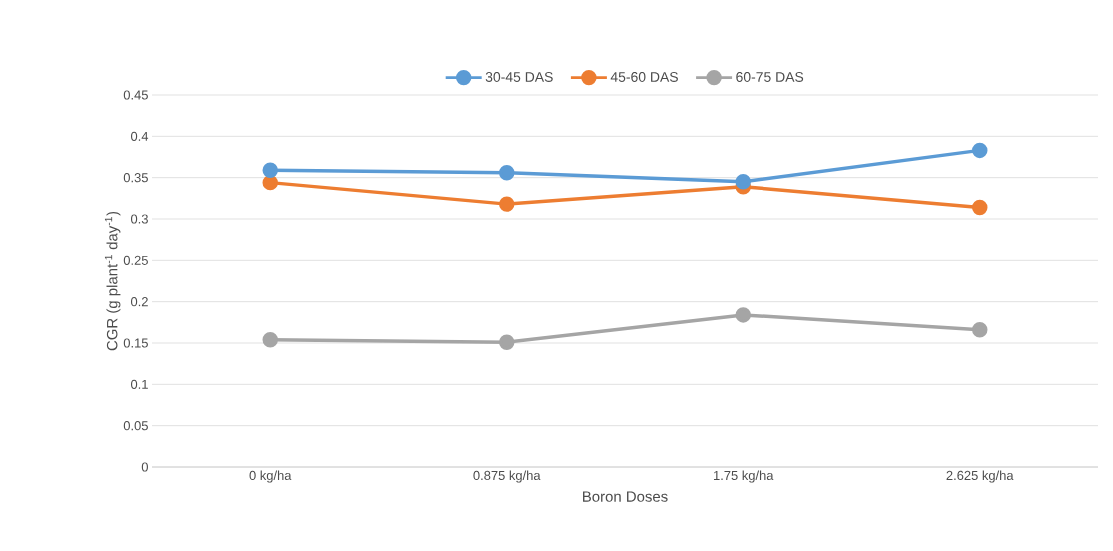 The image size is (1113, 551). I want to click on x-tick-label: 2.625 kg/ha, so click(980, 476).